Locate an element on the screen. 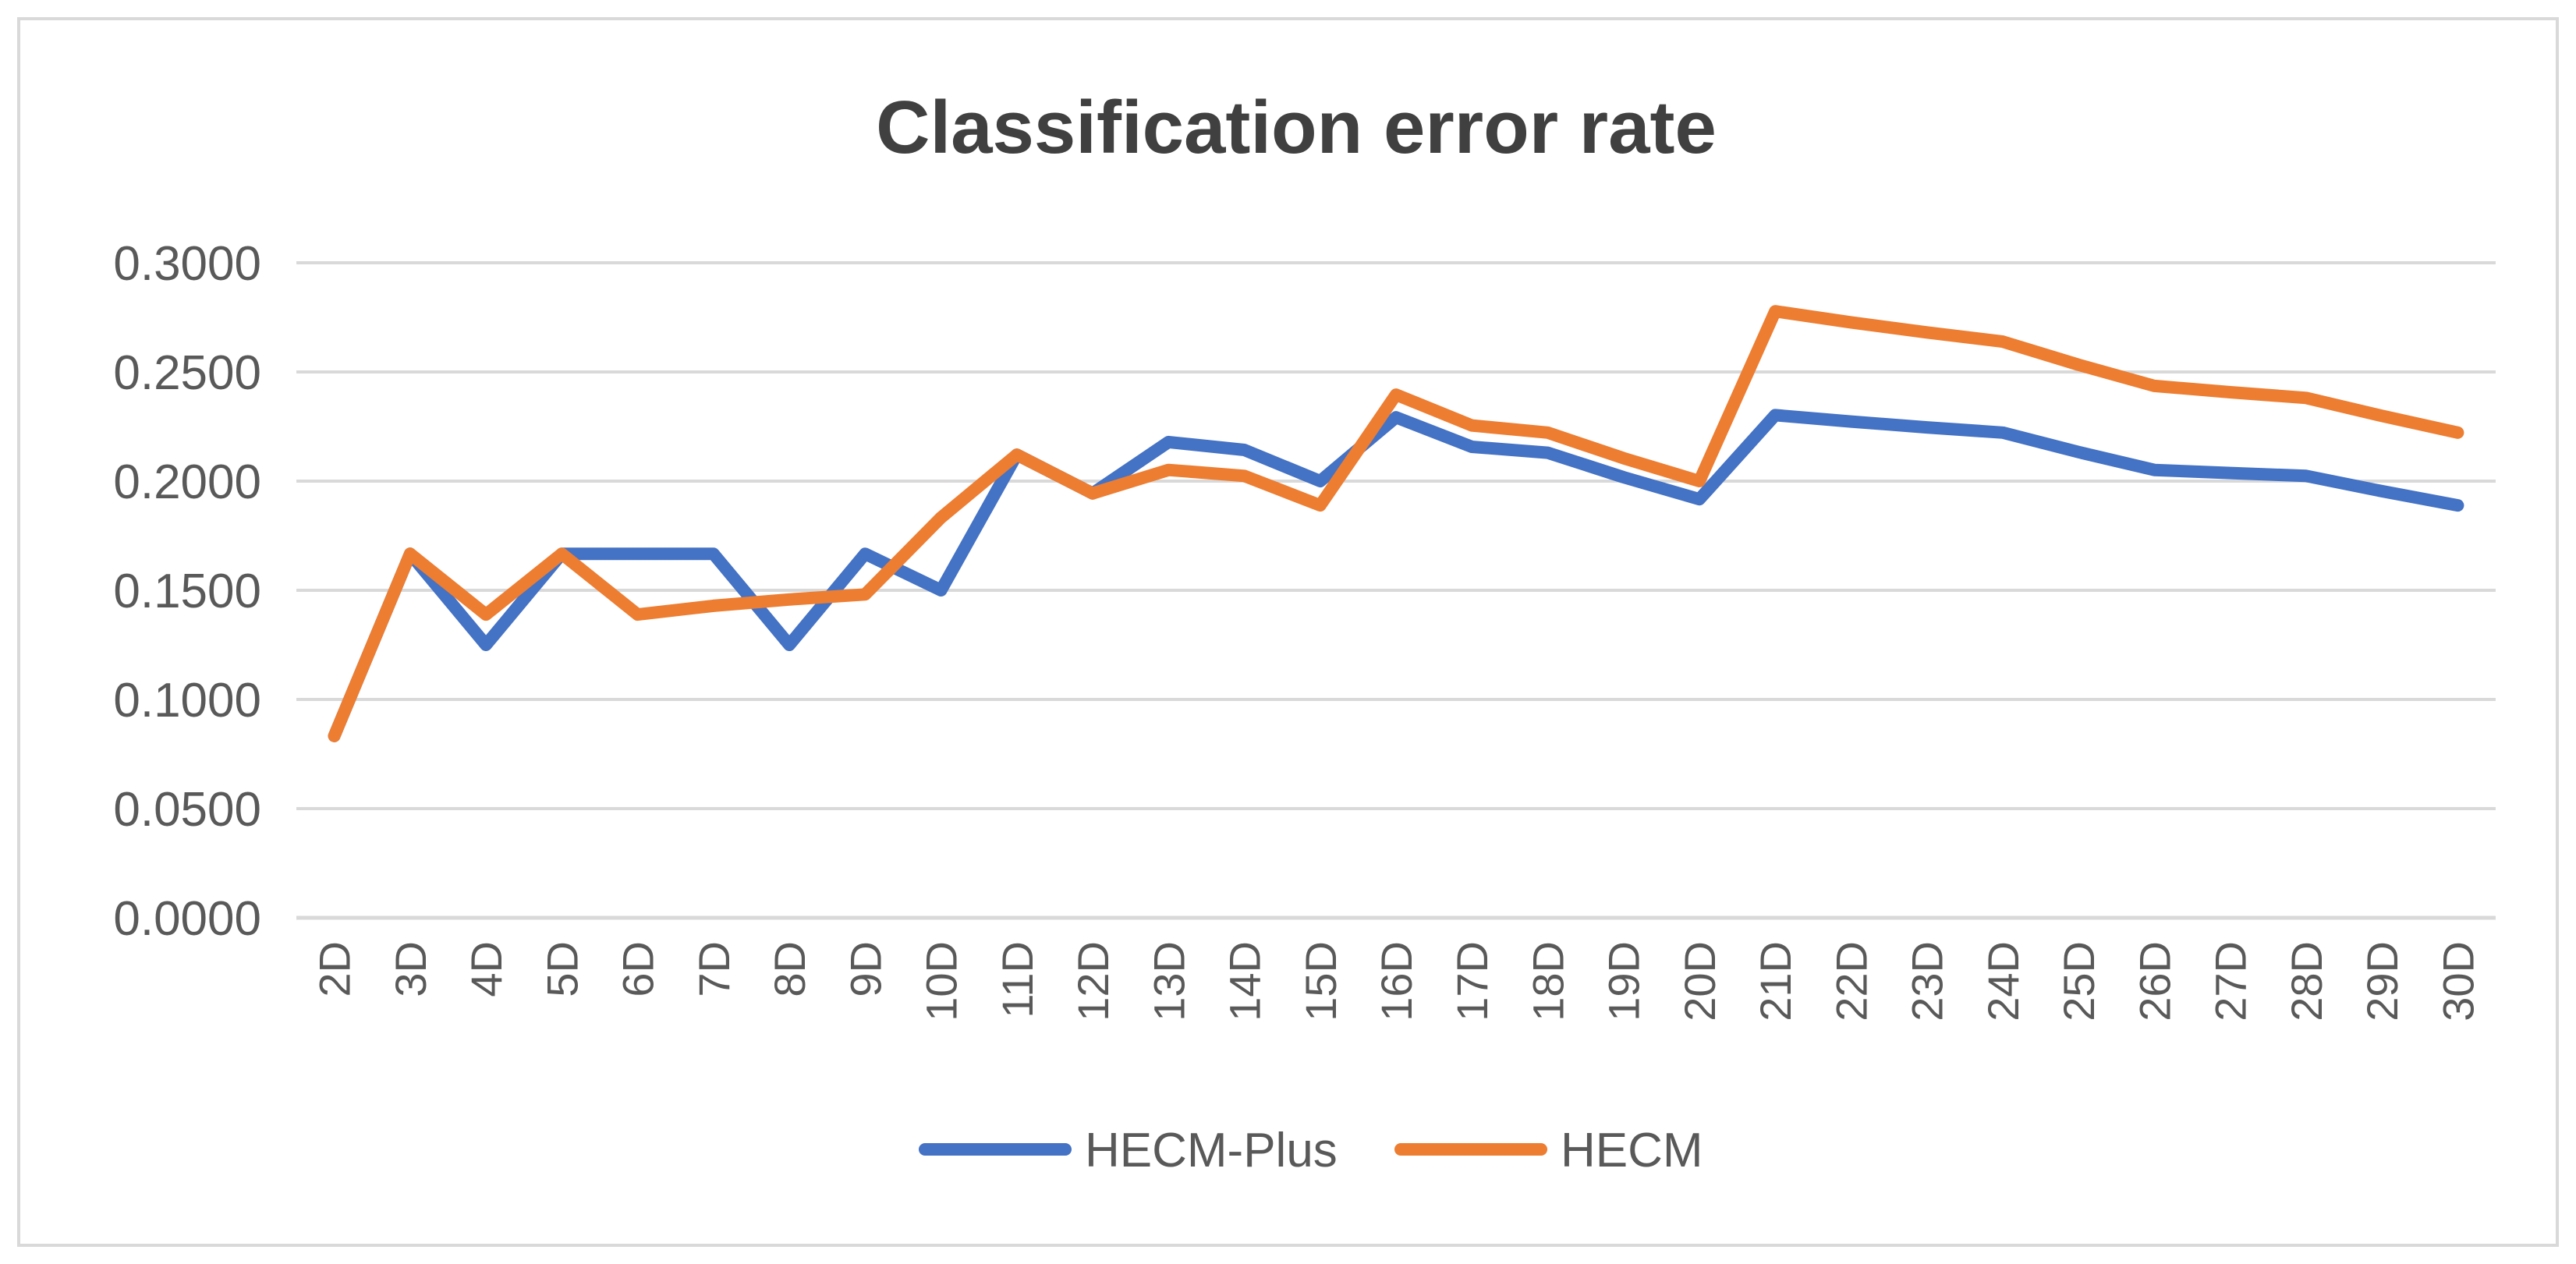 This screenshot has height=1264, width=2576. x-tick-label: 29D is located at coordinates (2382, 981).